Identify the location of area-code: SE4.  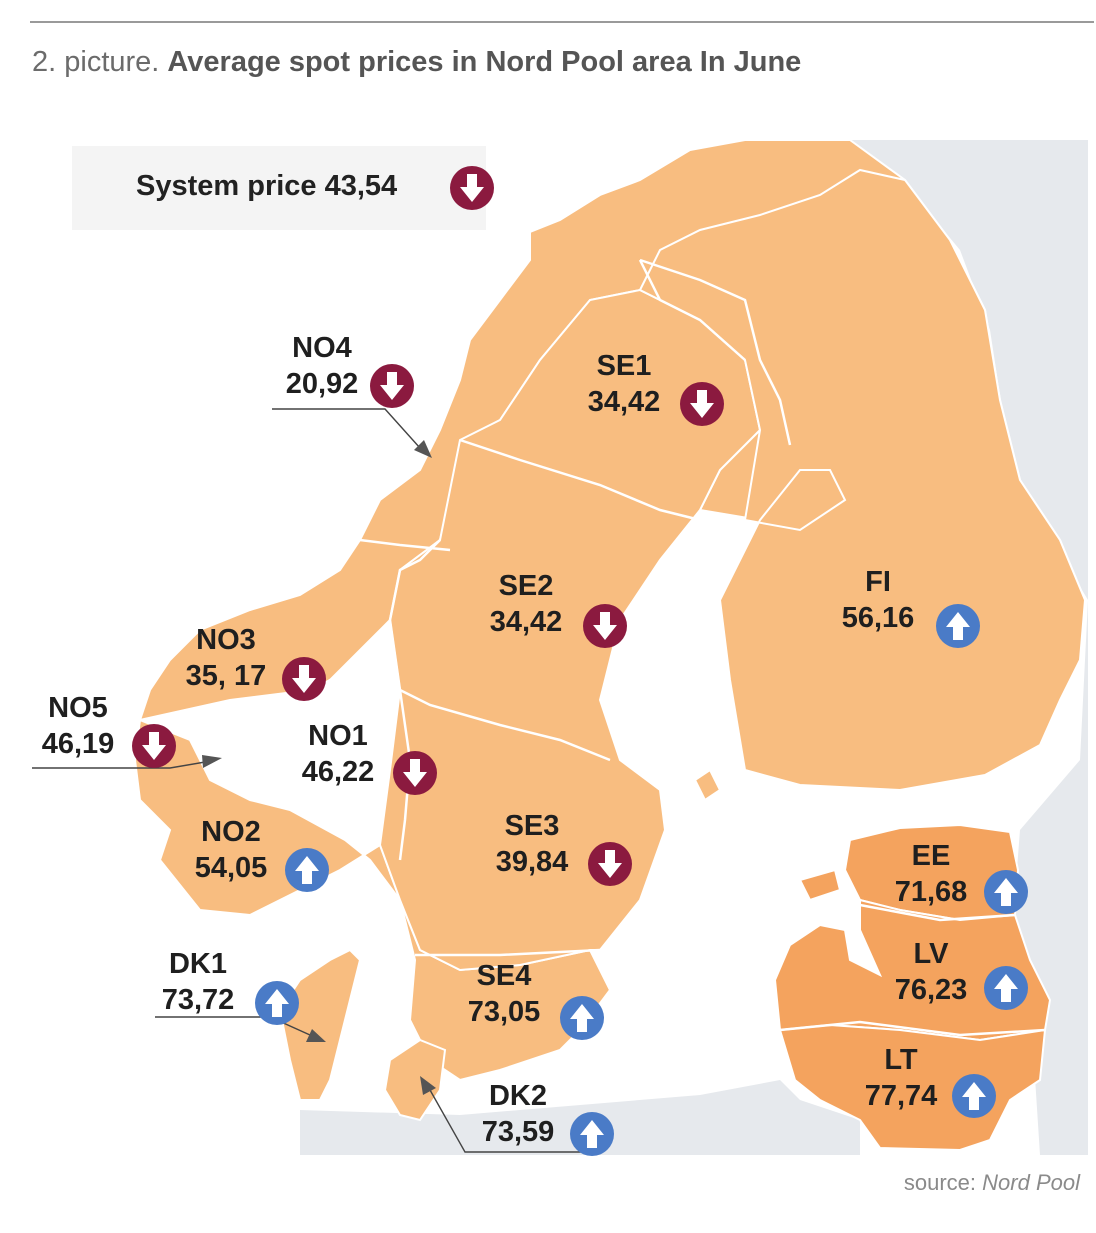
(504, 976).